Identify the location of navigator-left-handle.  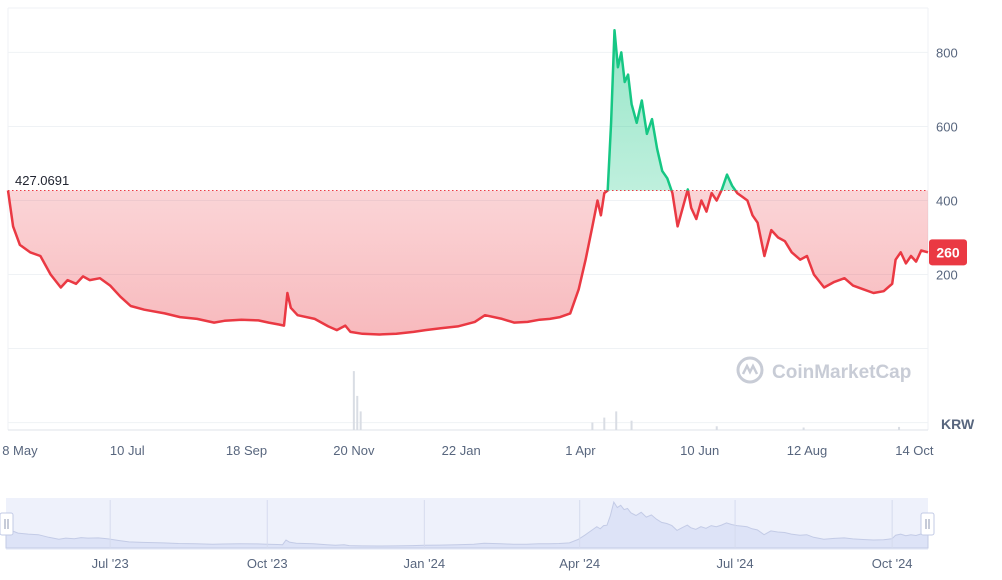
(7, 524).